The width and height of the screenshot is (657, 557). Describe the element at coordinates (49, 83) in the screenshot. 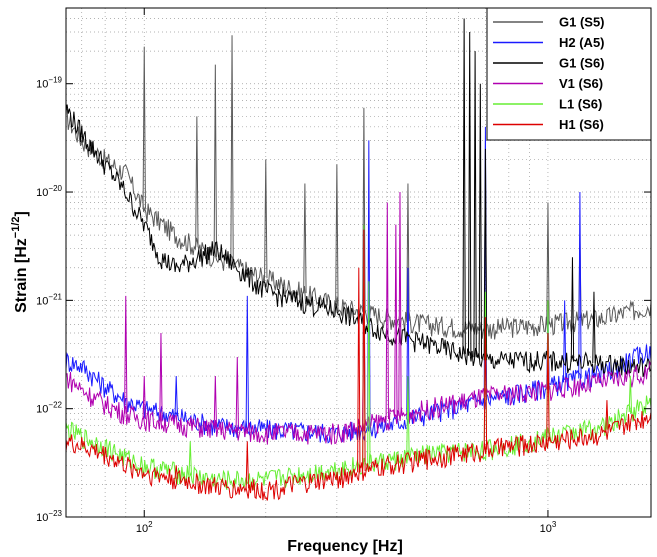

I see `y-tick-label: 10−19` at that location.